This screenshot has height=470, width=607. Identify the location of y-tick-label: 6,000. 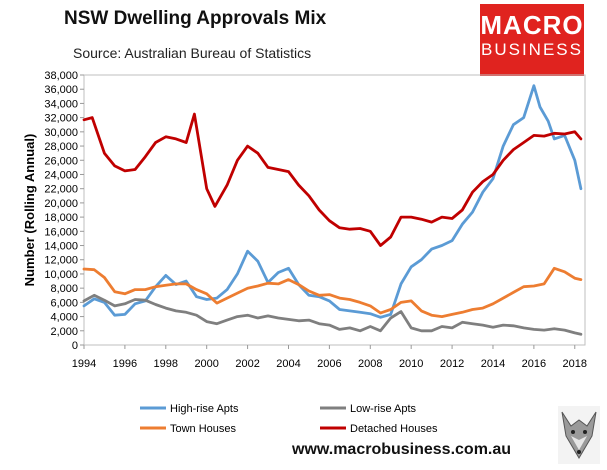
(64, 303).